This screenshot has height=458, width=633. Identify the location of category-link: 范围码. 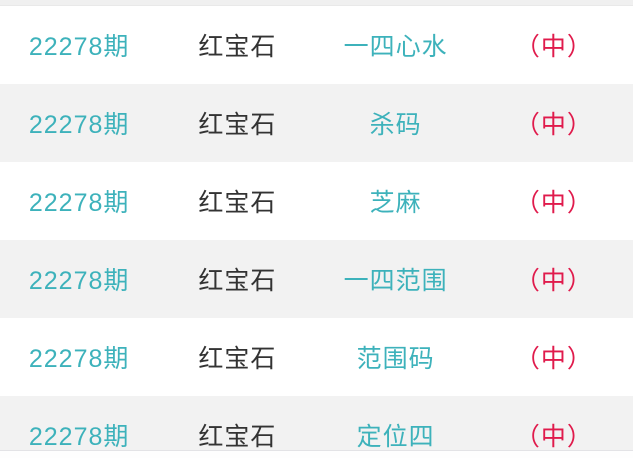
(395, 359).